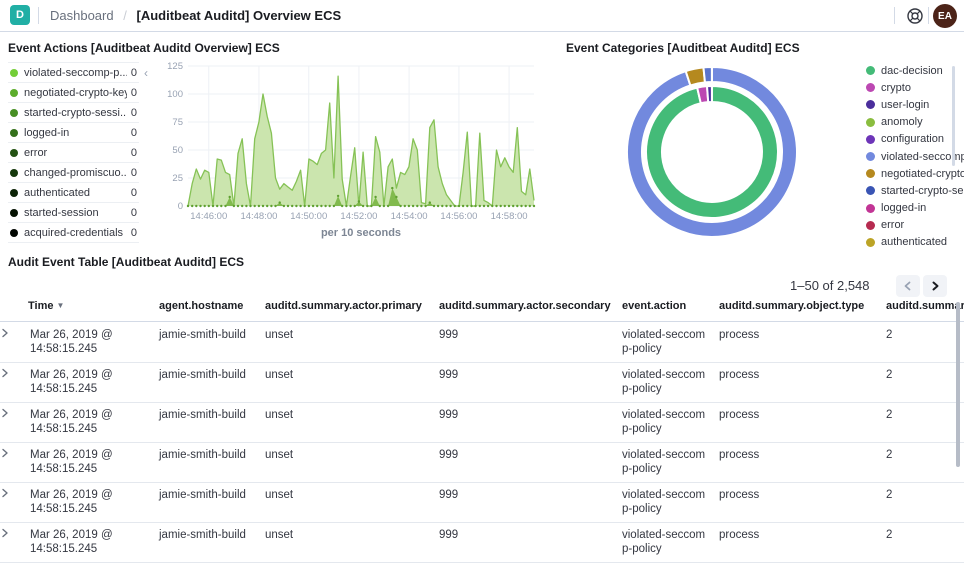 Image resolution: width=964 pixels, height=563 pixels. Describe the element at coordinates (909, 208) in the screenshot. I see `legend-item: logged-in` at that location.